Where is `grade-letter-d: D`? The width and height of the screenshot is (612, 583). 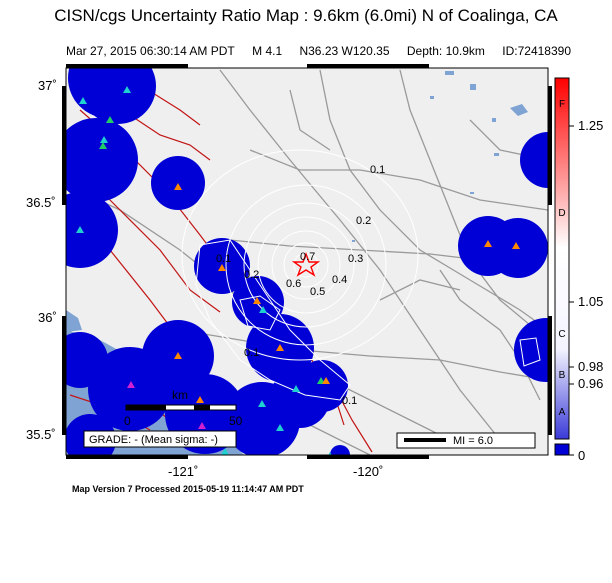 grade-letter-d: D is located at coordinates (561, 213).